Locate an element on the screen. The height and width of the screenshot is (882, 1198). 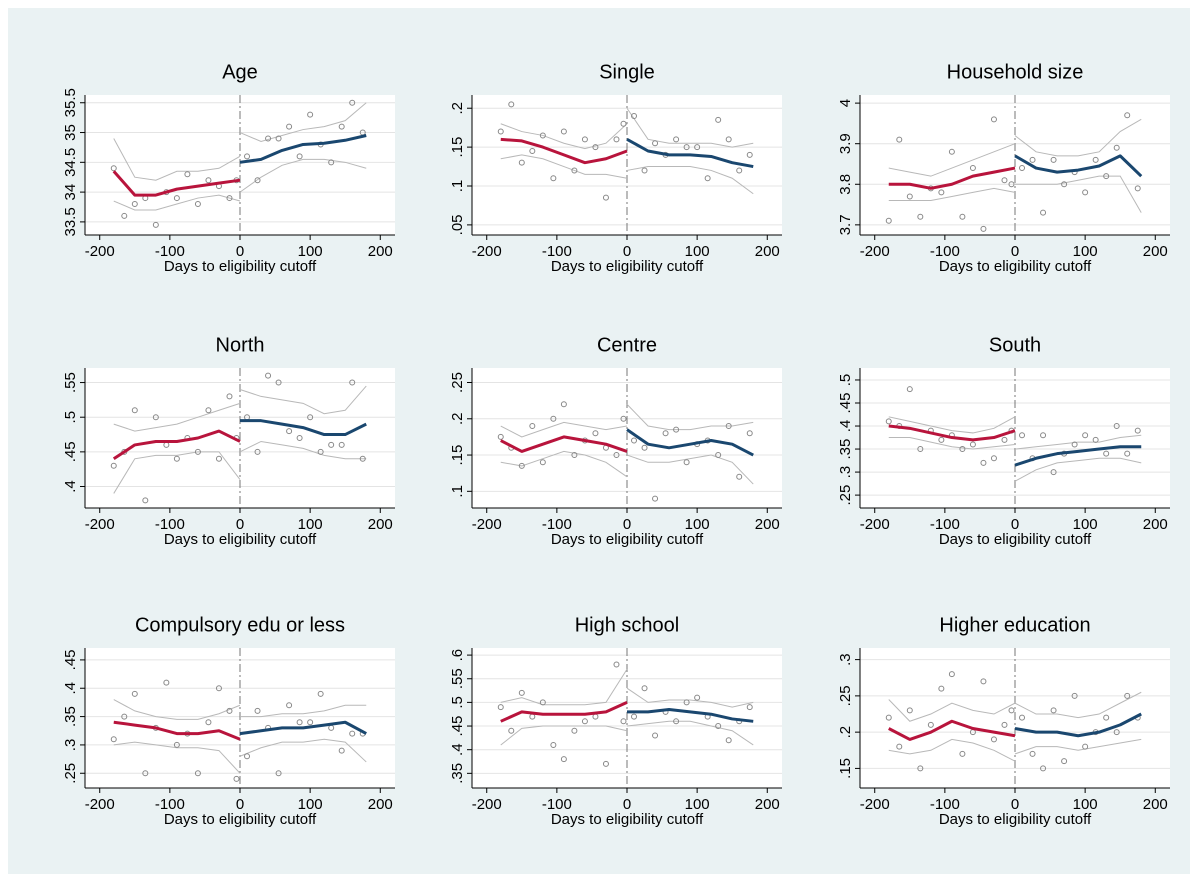
y-tick-label: .3 is located at coordinates (845, 472).